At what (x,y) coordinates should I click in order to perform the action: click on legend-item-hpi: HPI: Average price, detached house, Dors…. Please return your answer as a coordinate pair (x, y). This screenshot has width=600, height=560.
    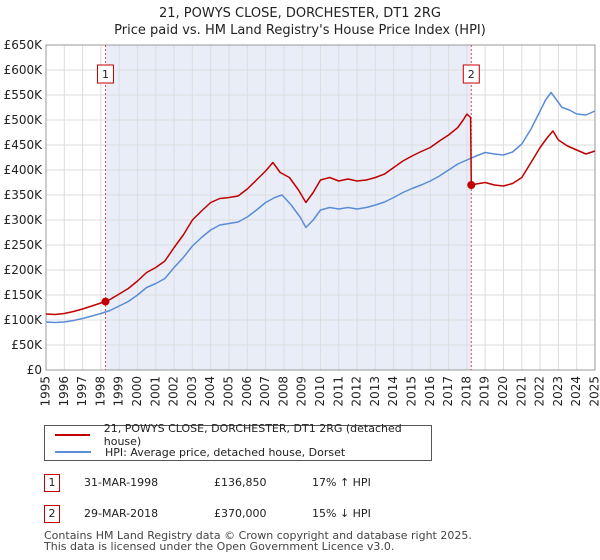
    Looking at the image, I should click on (200, 452).